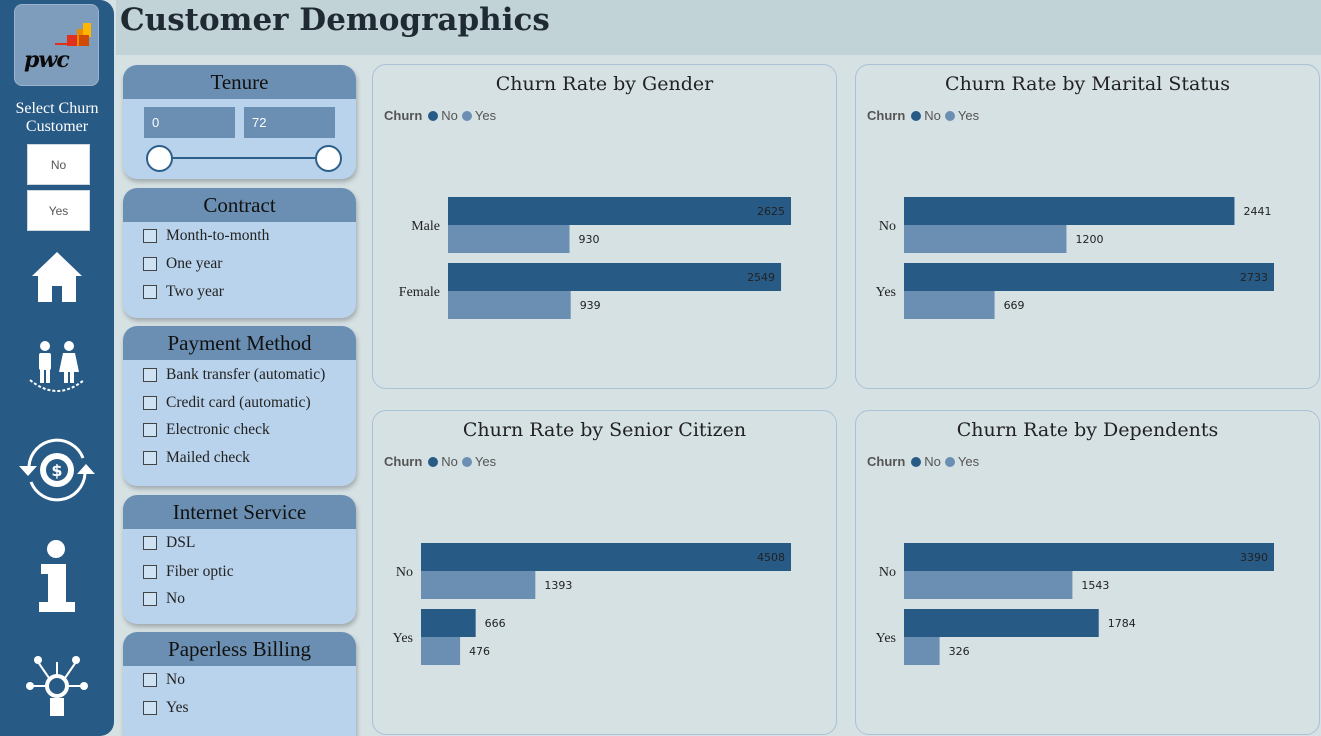 This screenshot has height=736, width=1321. What do you see at coordinates (57, 277) in the screenshot?
I see `home-icon` at bounding box center [57, 277].